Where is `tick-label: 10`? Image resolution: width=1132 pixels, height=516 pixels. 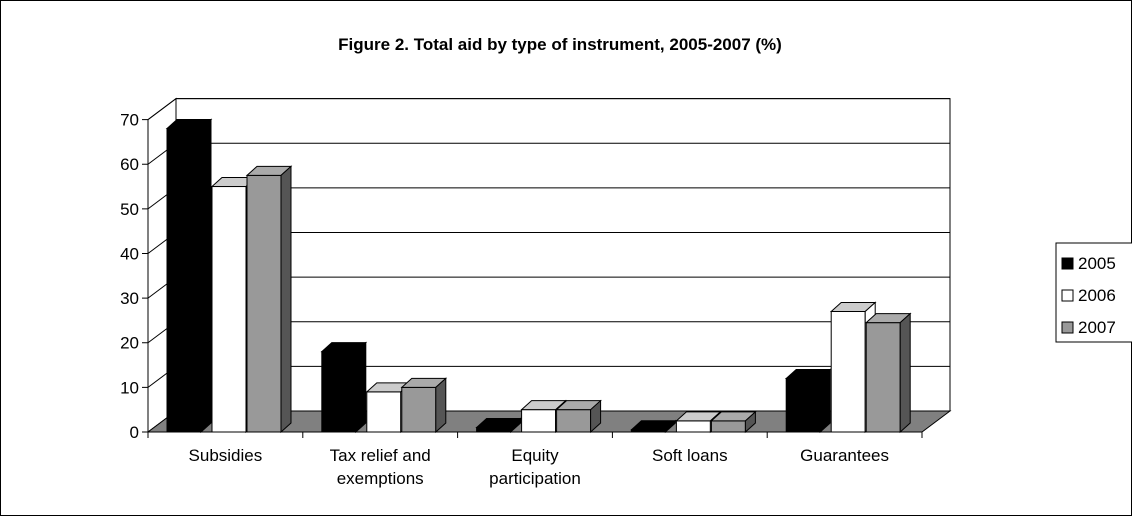 tick-label: 10 is located at coordinates (129, 387).